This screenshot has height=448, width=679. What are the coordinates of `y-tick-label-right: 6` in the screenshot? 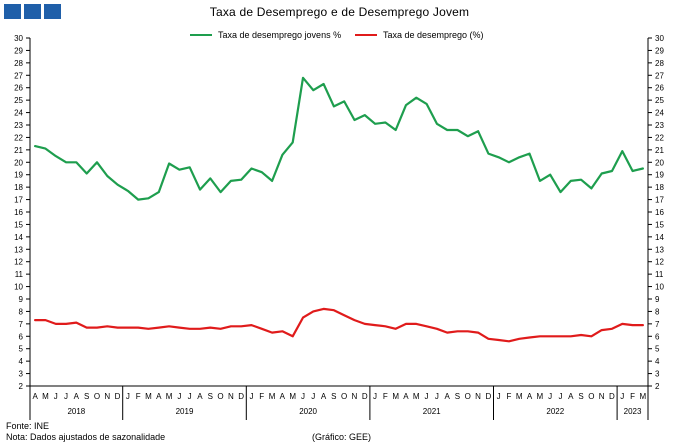 It's located at (657, 336).